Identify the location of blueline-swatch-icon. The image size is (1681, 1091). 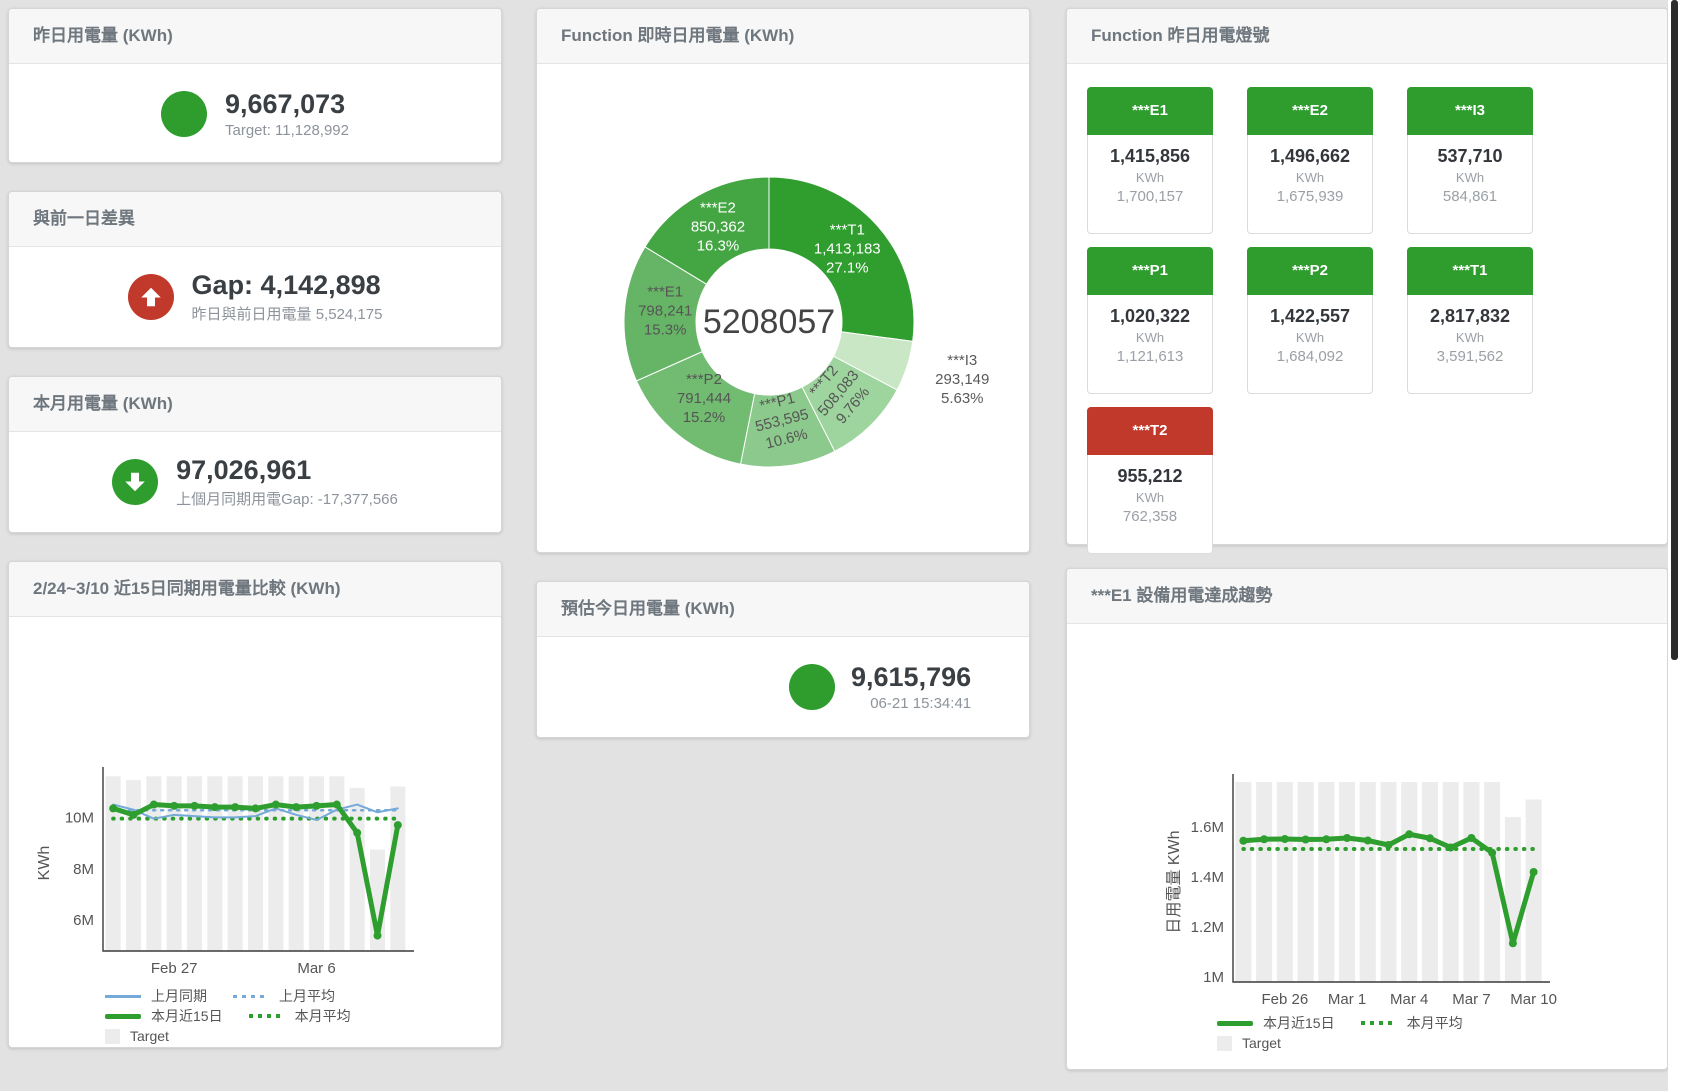
(123, 996).